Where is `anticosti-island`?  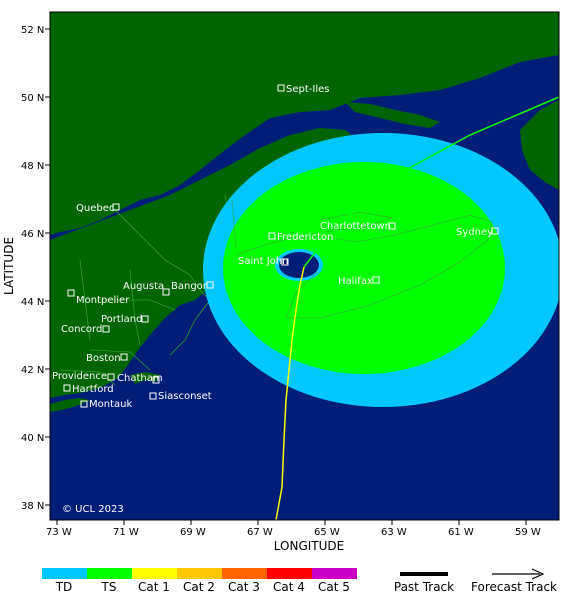
anticosti-island is located at coordinates (392, 115).